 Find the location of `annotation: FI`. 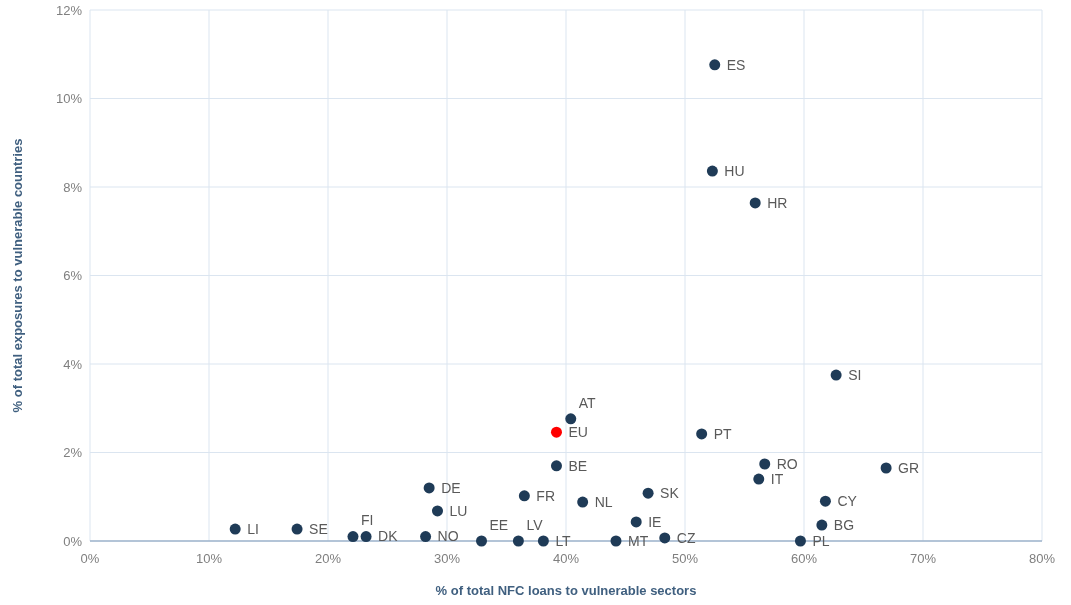

annotation: FI is located at coordinates (367, 520).